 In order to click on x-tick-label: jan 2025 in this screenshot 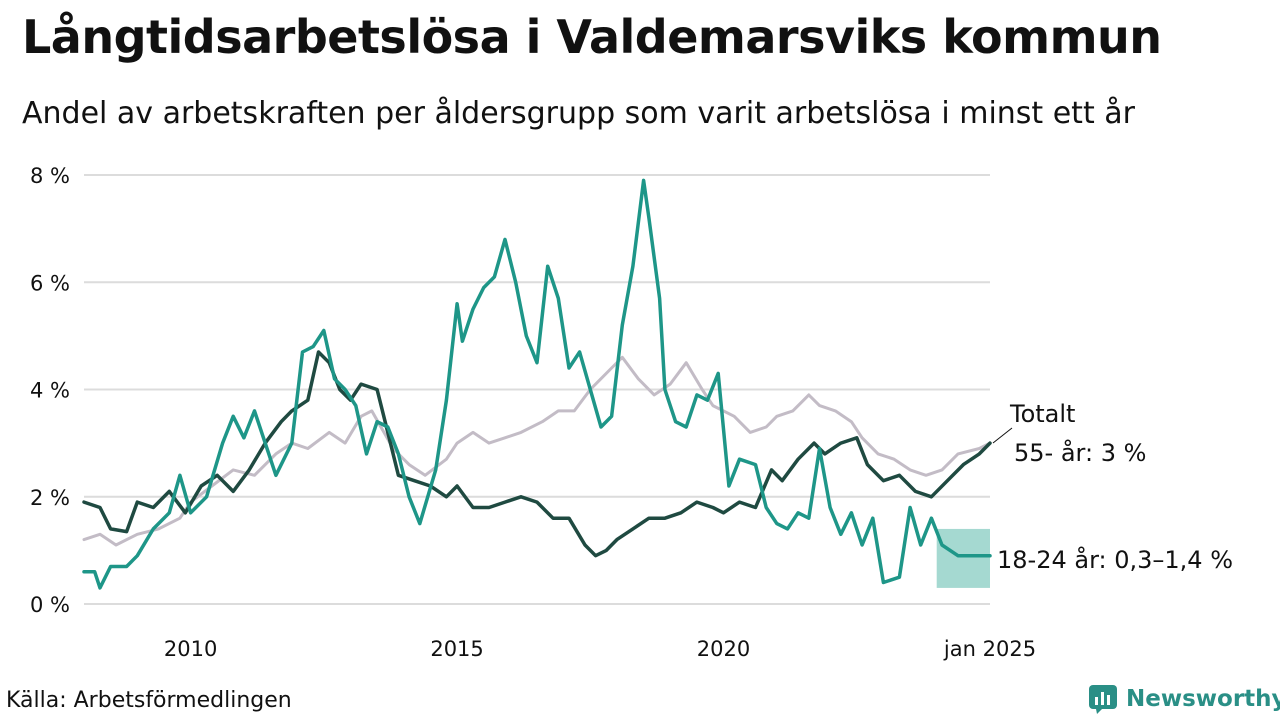, I will do `click(989, 649)`.